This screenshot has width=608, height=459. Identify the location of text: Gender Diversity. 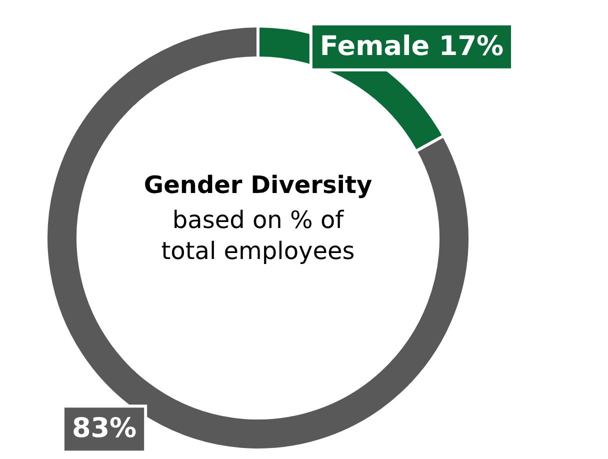
(258, 185).